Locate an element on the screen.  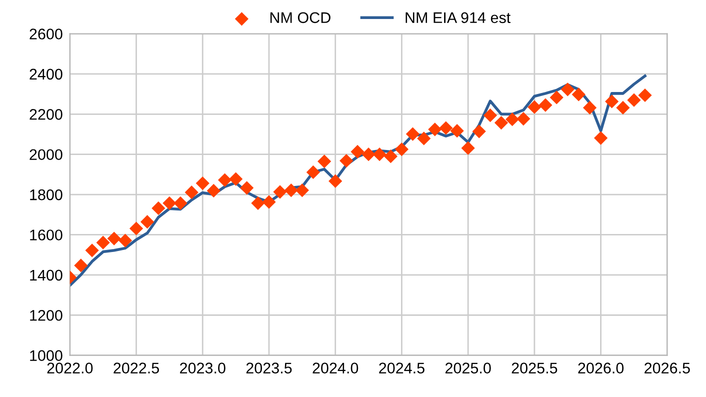
x-tick-label: 2025.5 is located at coordinates (535, 368).